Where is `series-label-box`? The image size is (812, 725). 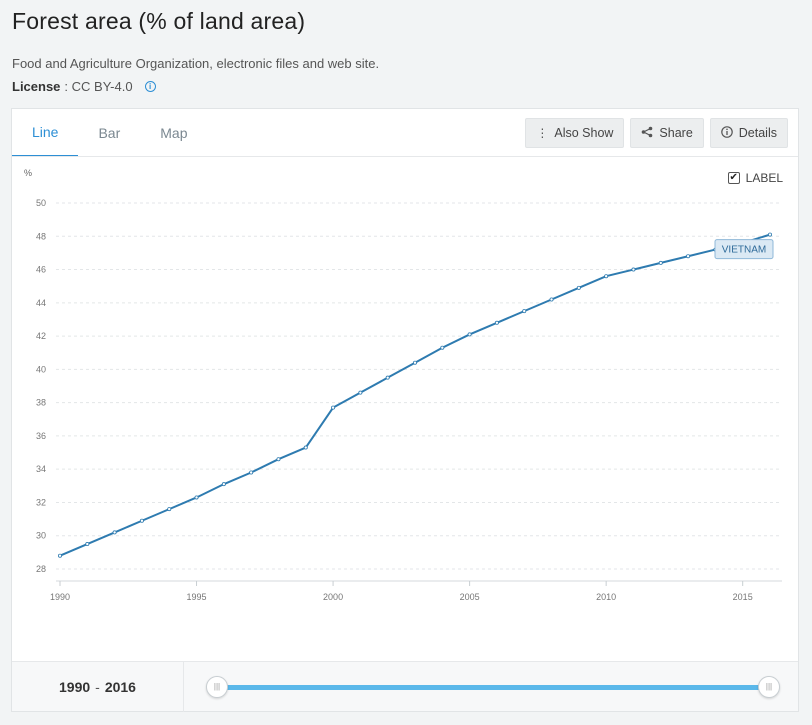 series-label-box is located at coordinates (744, 249).